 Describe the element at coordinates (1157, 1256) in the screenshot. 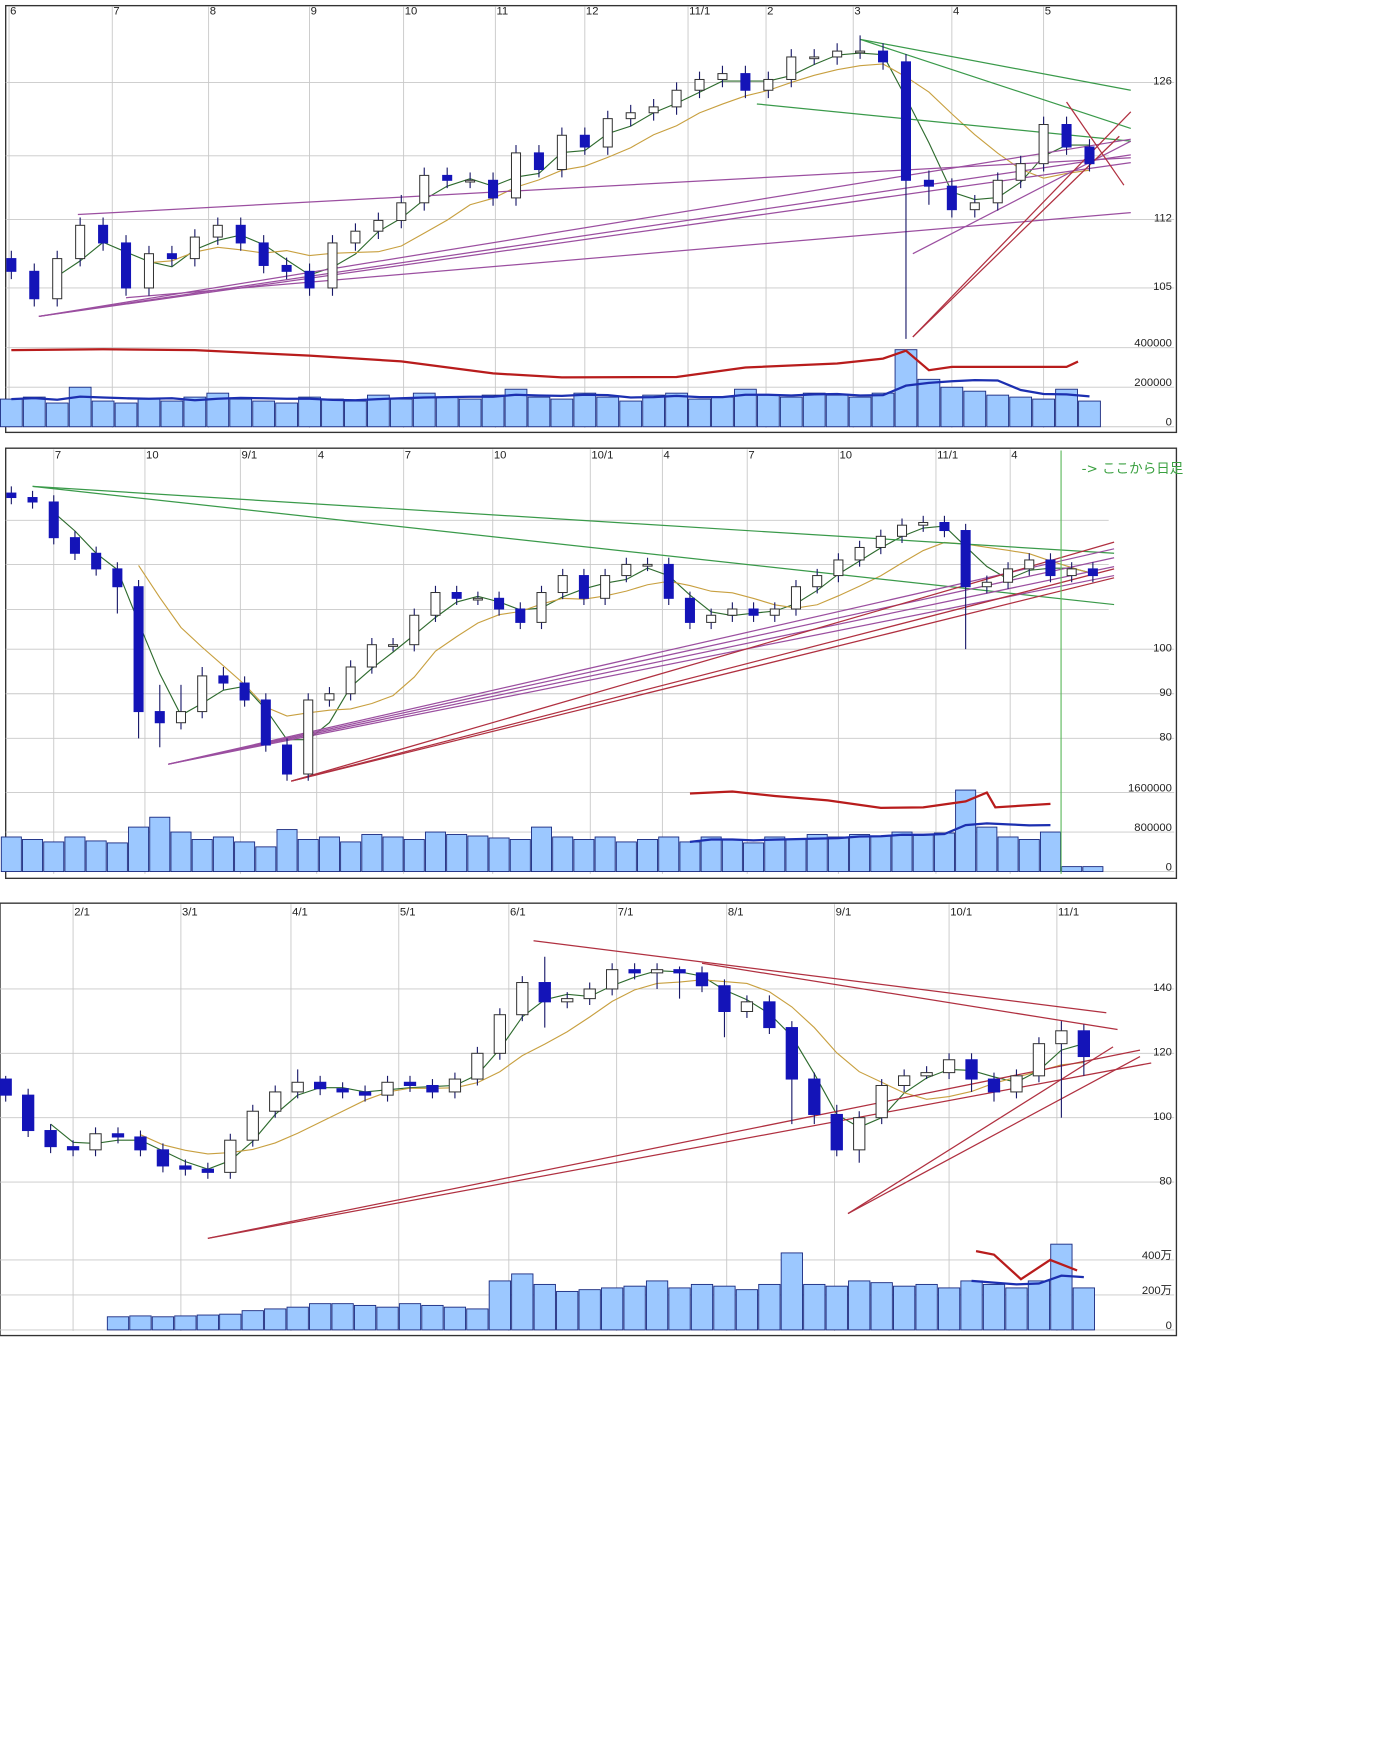

I see `volume-tick-label: 400万` at that location.